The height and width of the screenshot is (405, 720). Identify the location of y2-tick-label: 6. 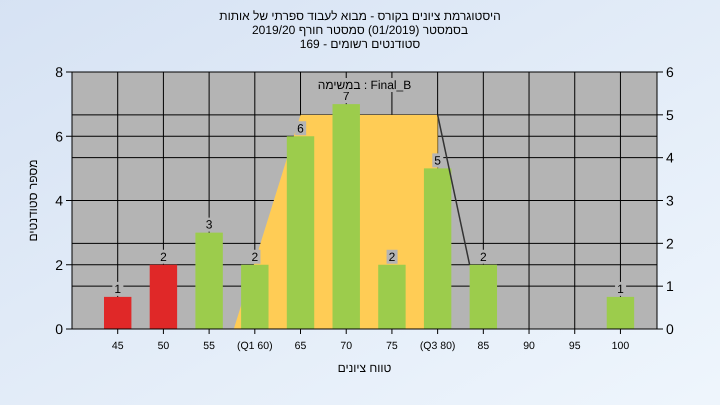
(670, 72).